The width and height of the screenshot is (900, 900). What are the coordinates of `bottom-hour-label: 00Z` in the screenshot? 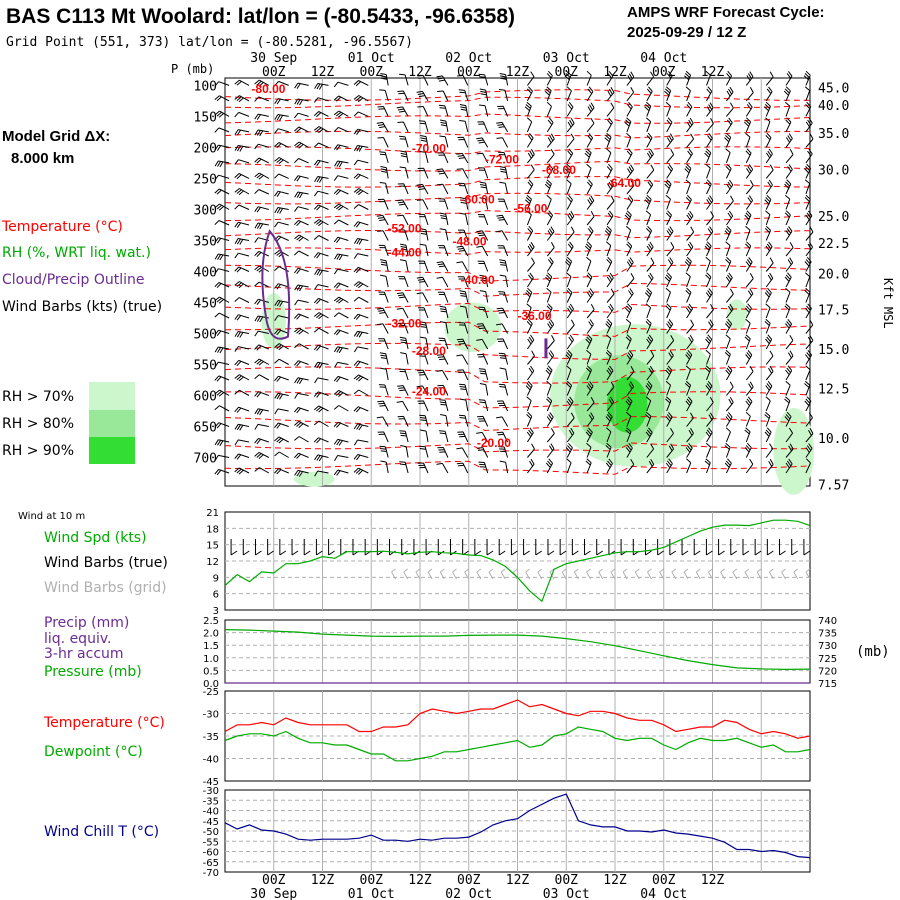 It's located at (469, 880).